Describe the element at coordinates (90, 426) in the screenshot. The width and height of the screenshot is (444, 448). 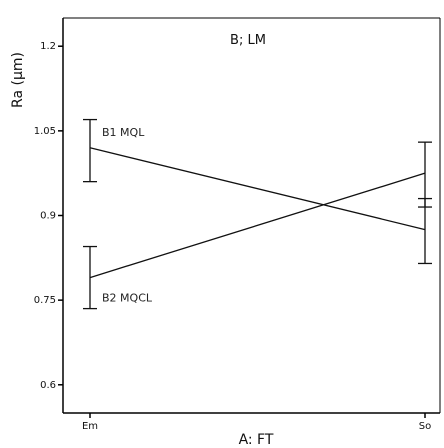
I see `x-tick-label: Em` at that location.